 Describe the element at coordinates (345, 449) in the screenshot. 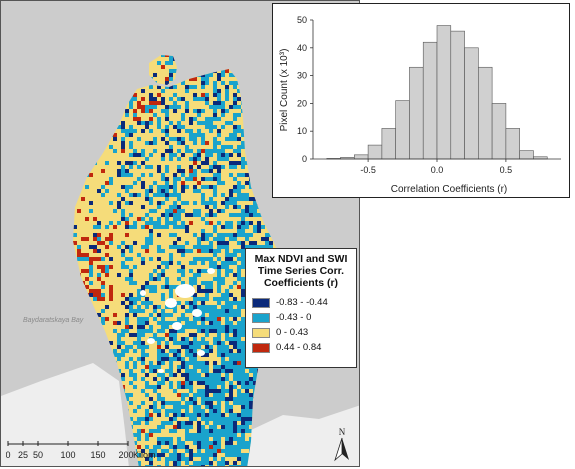

I see `north-arrow-right-half` at that location.